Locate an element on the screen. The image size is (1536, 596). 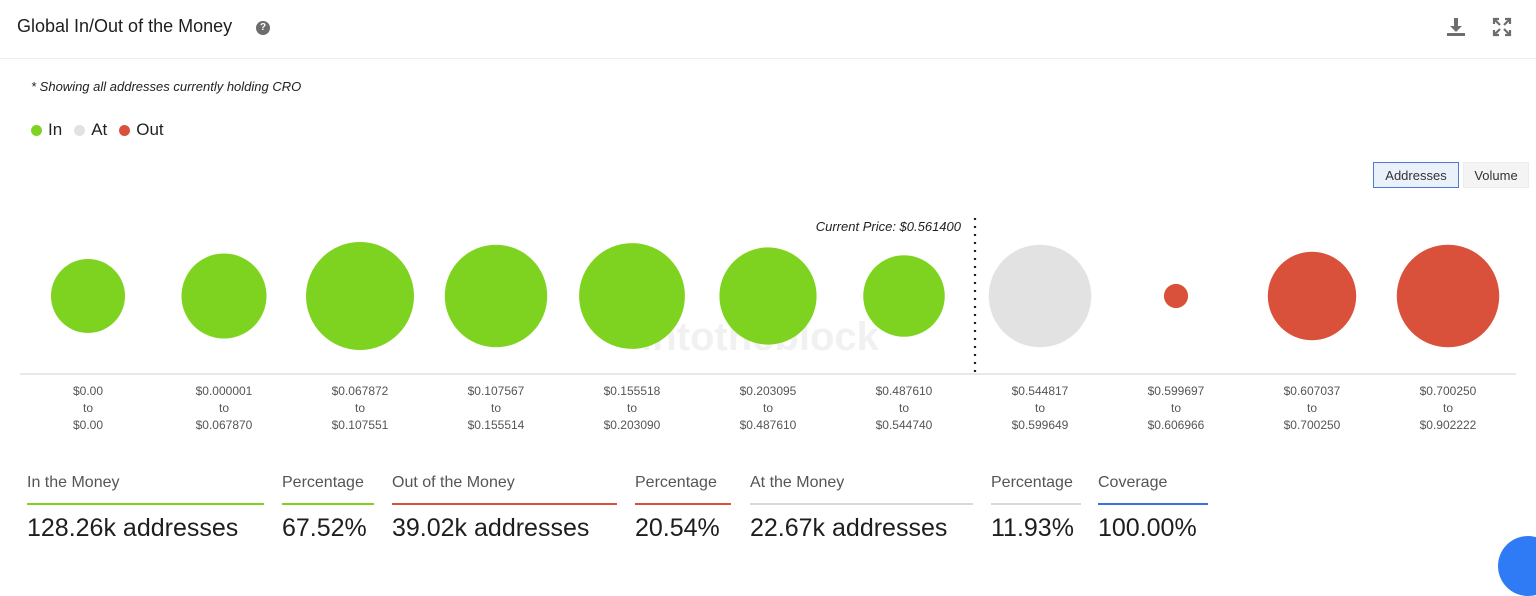
stat-out-percentage: Percentage 20.54% is located at coordinates (683, 508).